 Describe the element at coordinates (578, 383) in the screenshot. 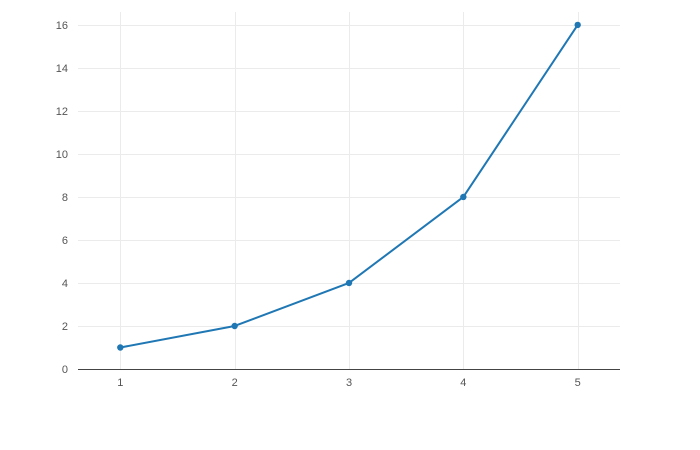

I see `x-tick-label: 5` at that location.